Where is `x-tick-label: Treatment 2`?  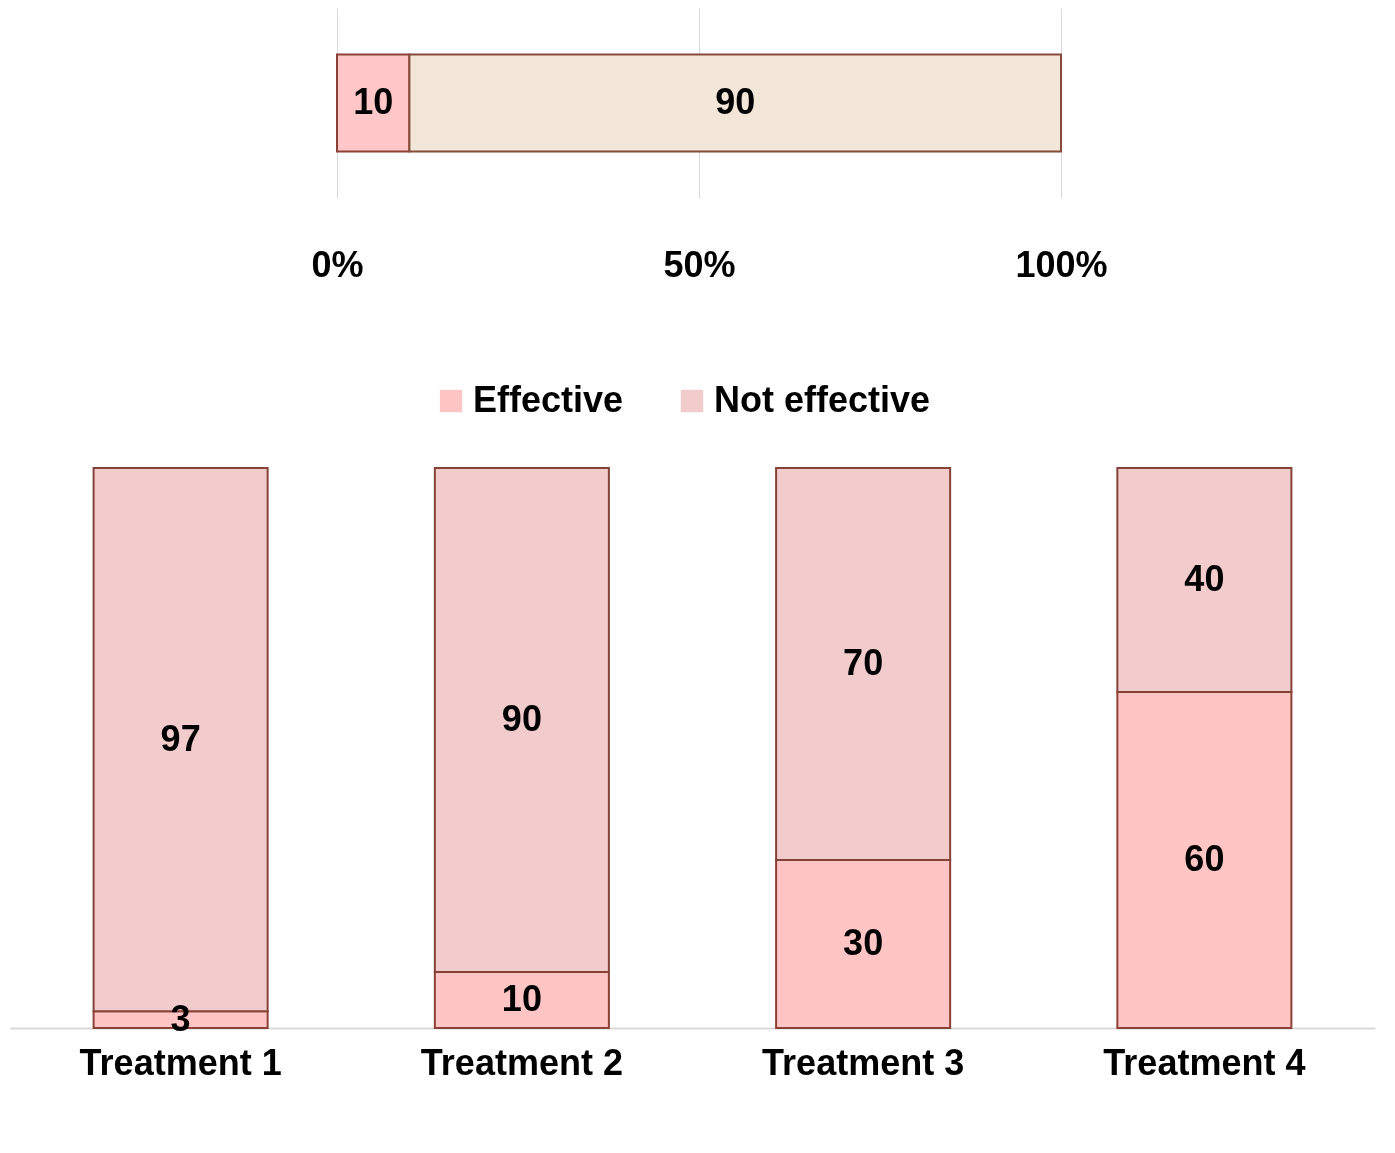
x-tick-label: Treatment 2 is located at coordinates (521, 1062).